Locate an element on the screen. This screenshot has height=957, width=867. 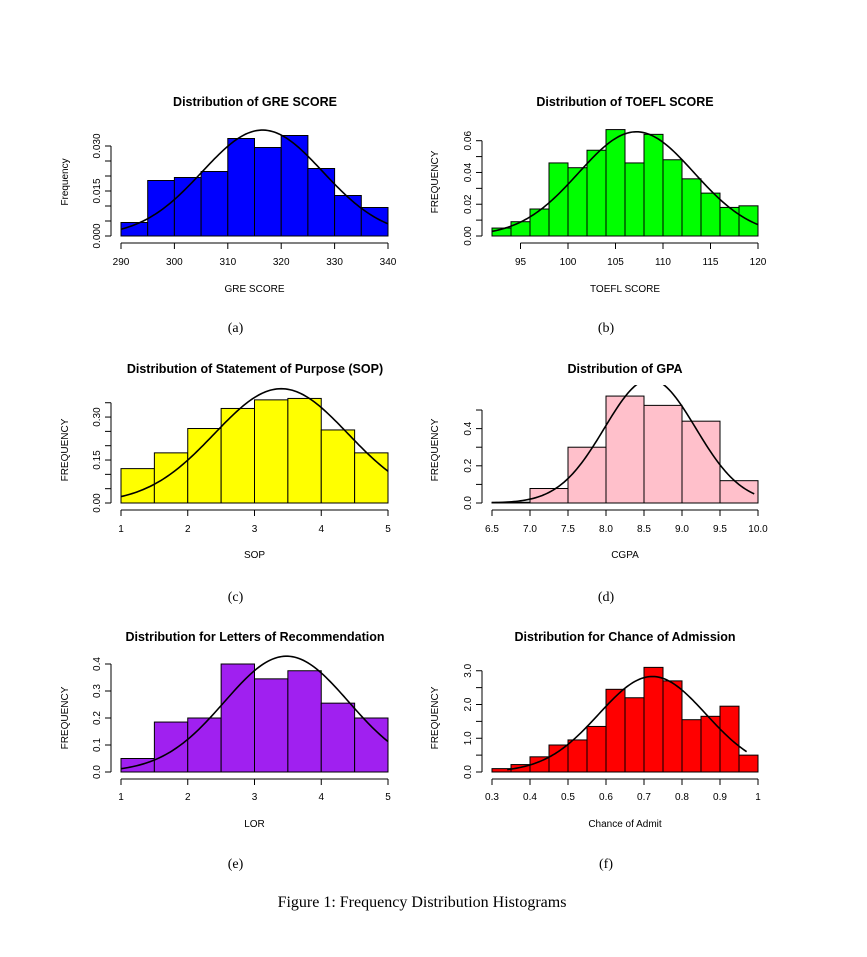
x-tick-label: 10.0 is located at coordinates (758, 529).